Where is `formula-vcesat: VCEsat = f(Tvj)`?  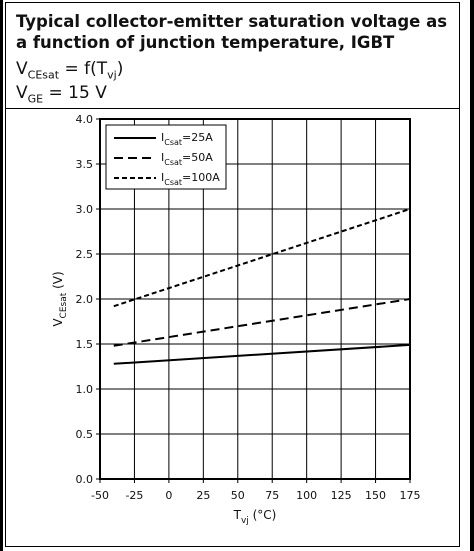 formula-vcesat: VCEsat = f(Tvj) is located at coordinates (69, 70).